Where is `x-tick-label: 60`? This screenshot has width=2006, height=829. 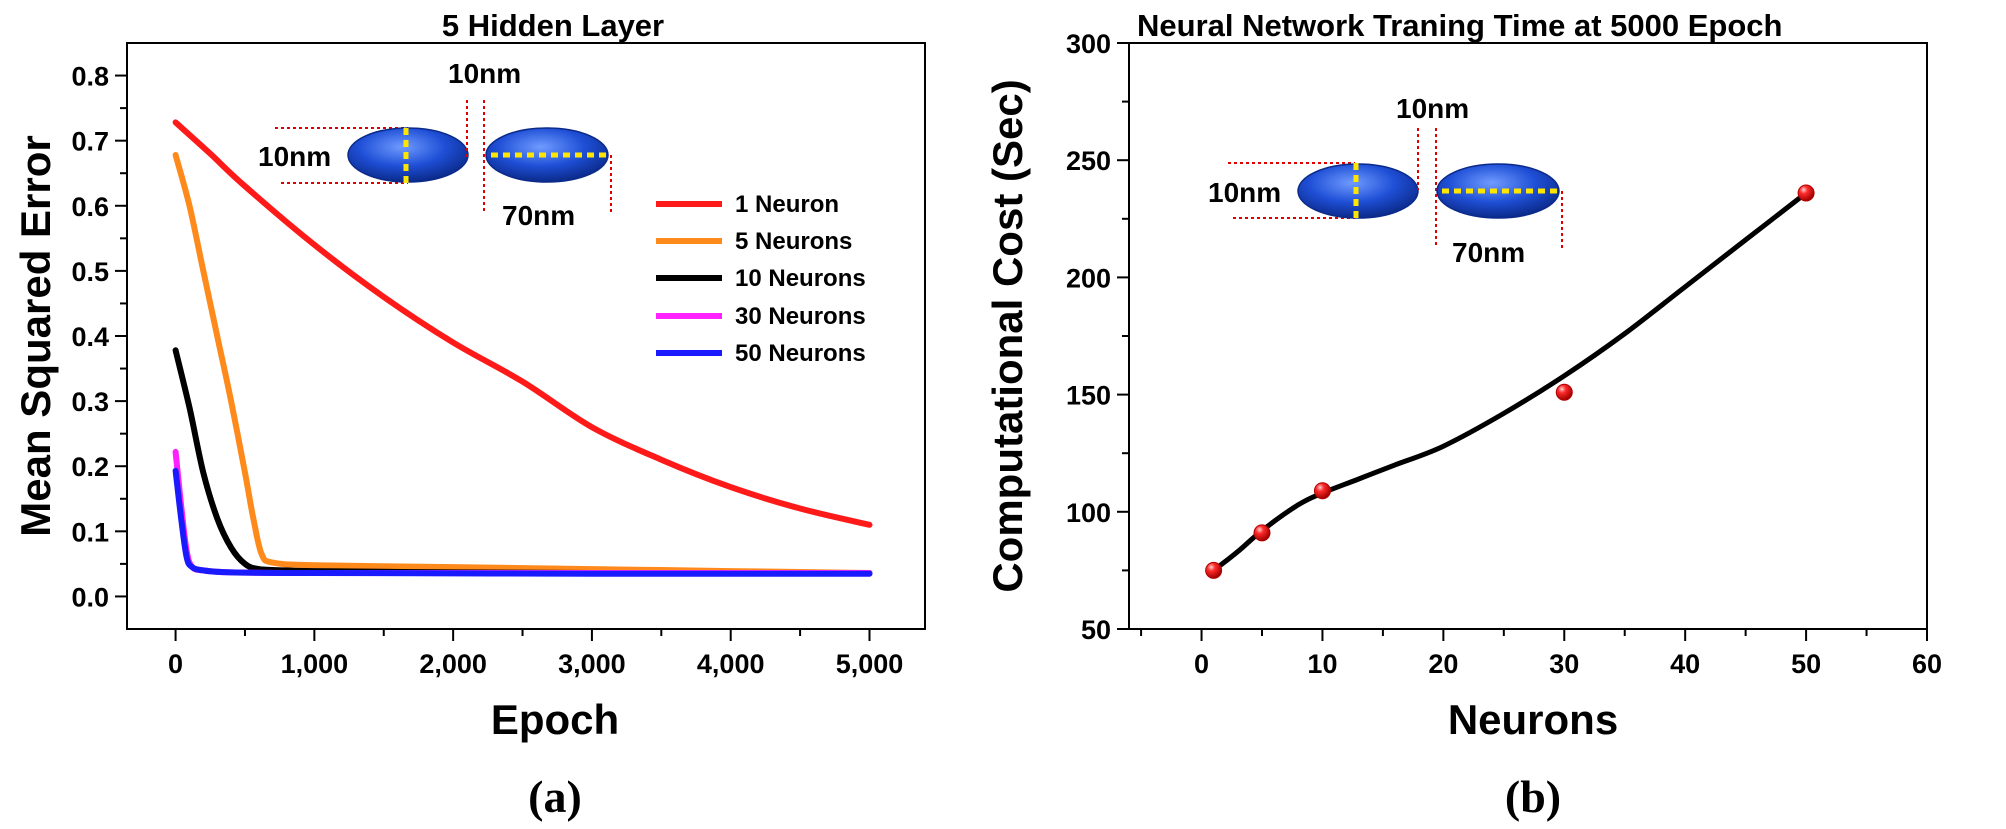
x-tick-label: 60 is located at coordinates (1927, 664).